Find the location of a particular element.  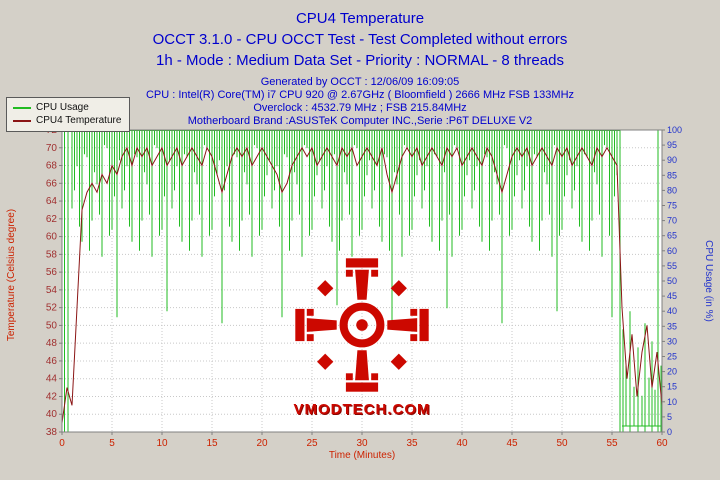

svg-text: 58 is located at coordinates (52, 254).